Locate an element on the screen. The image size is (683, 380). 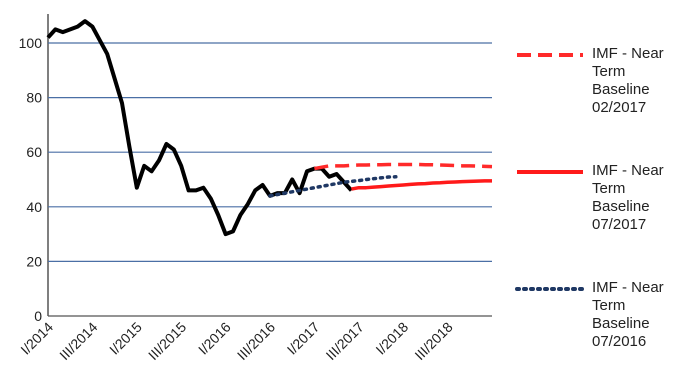
x-tick-label: III/2015 is located at coordinates (167, 341).